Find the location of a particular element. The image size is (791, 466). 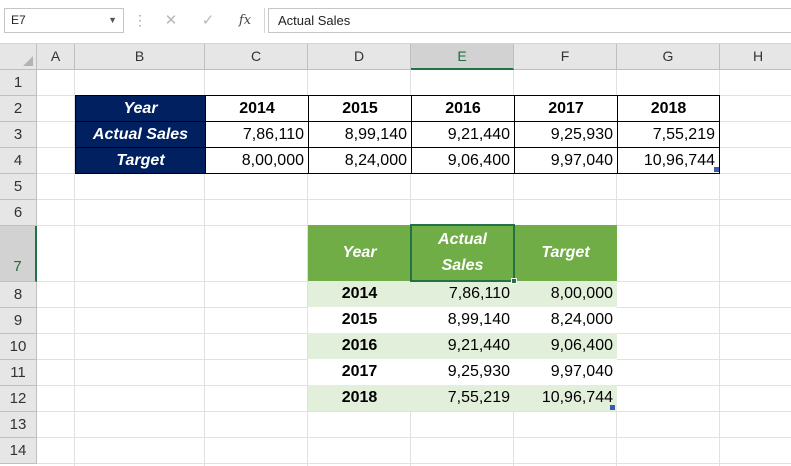

table1-actual-sales-header: Actual Sales is located at coordinates (140, 134).